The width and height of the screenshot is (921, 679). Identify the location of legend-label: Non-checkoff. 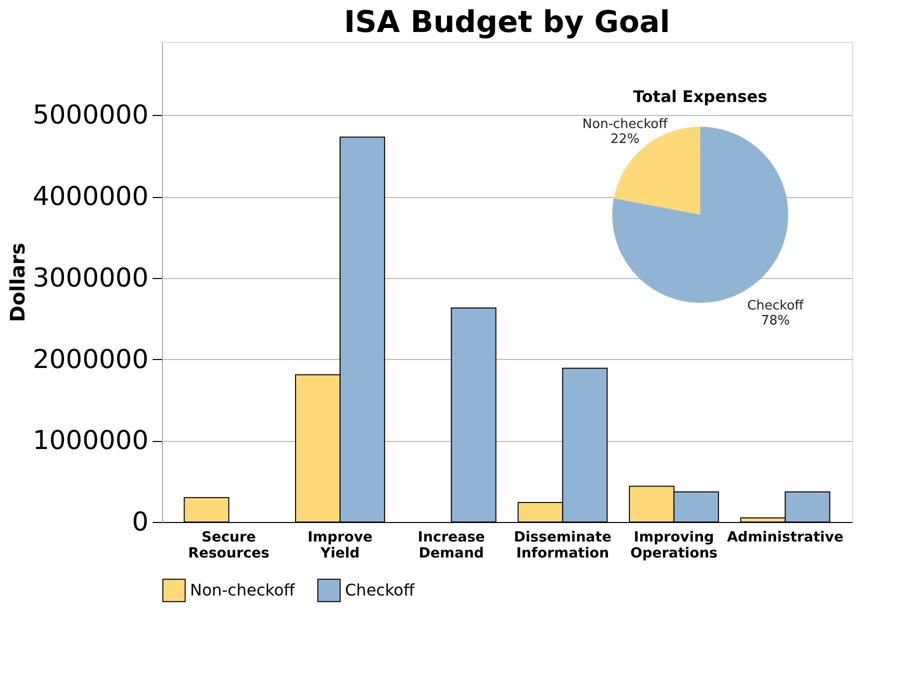
(243, 590).